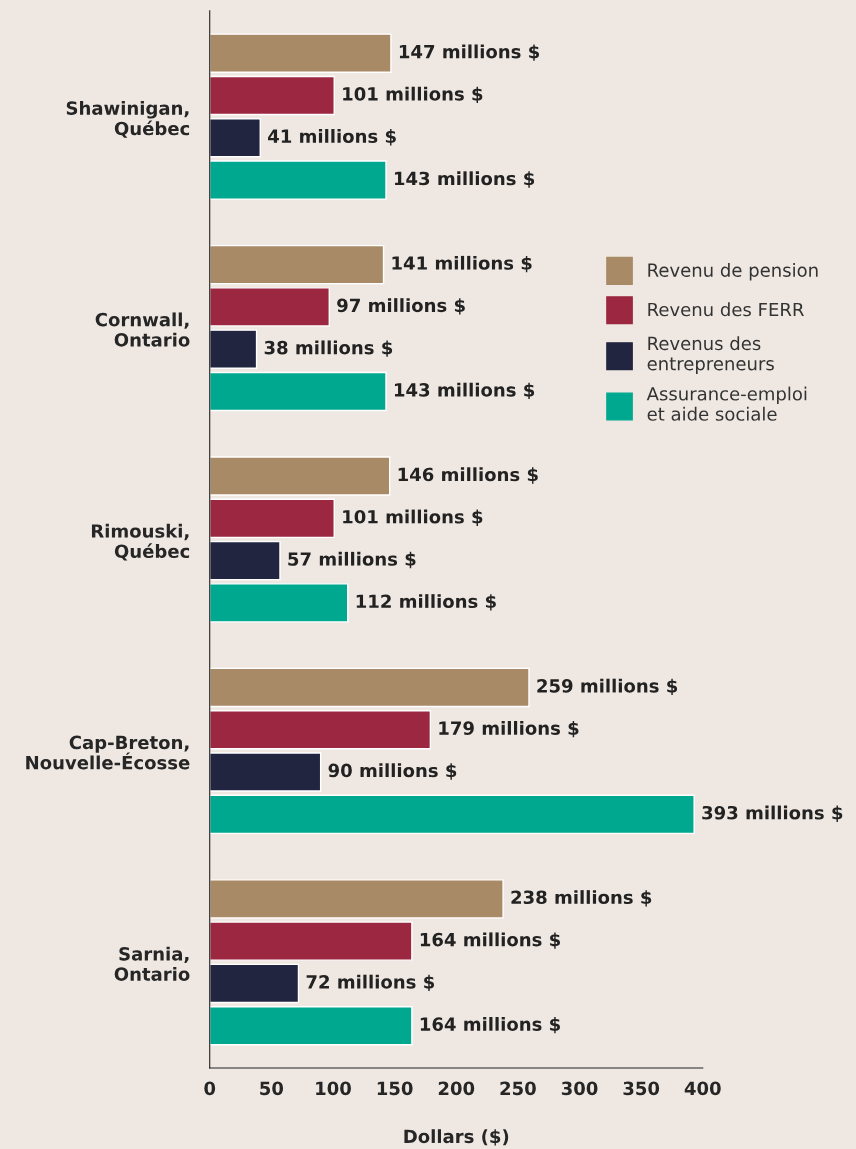 Image resolution: width=856 pixels, height=1149 pixels. I want to click on data-label: 179 millions $, so click(509, 729).